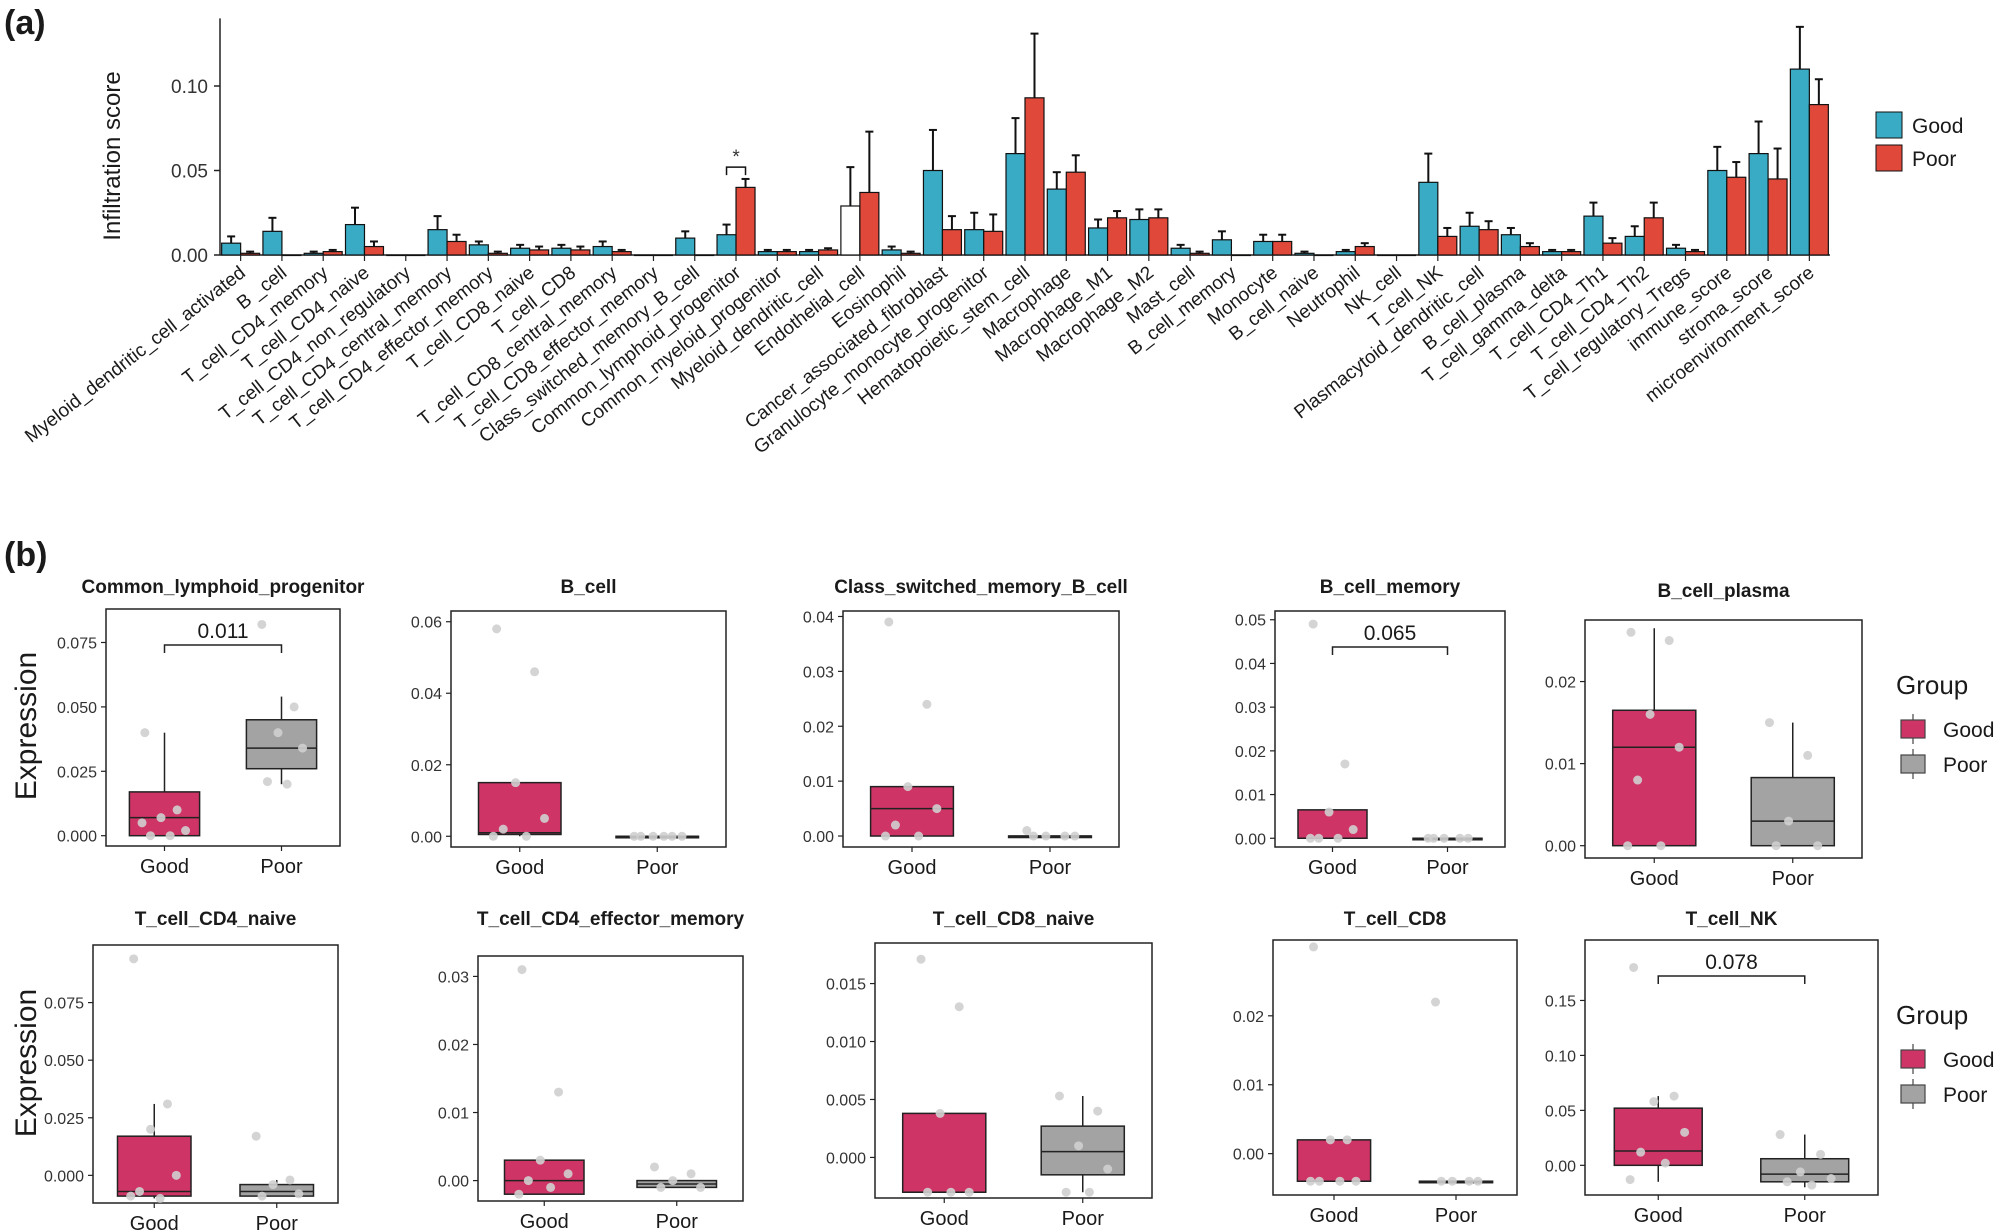 The height and width of the screenshot is (1232, 2001). What do you see at coordinates (846, 1043) in the screenshot?
I see `y-tick-label: 0.010` at bounding box center [846, 1043].